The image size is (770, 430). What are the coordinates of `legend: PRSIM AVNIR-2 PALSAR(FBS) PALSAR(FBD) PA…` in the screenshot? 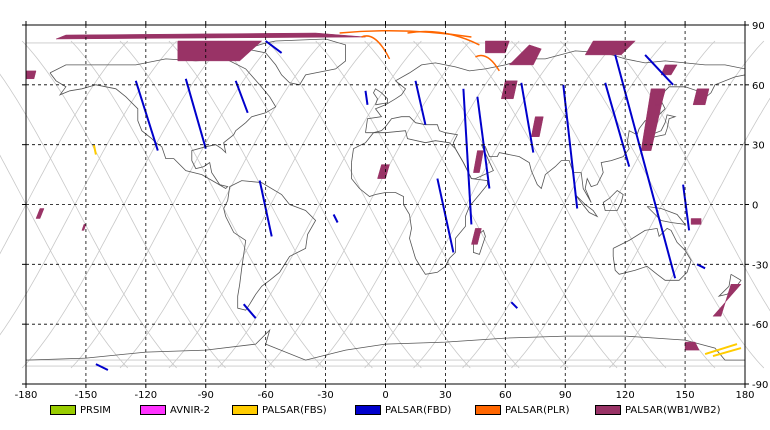 It's located at (385, 410).